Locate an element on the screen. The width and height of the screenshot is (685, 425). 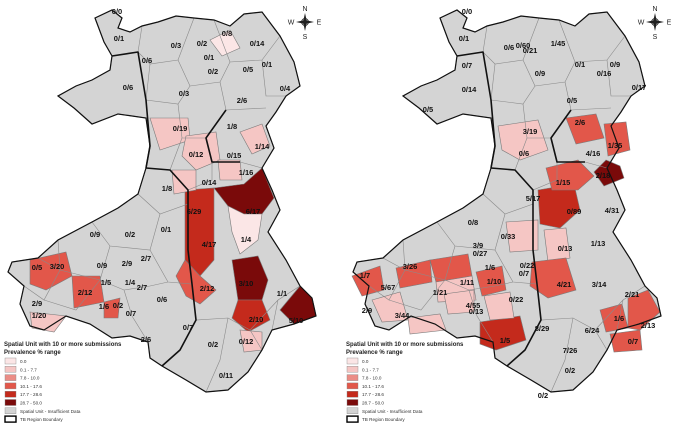
unit-label: 1/7 is located at coordinates (365, 275).